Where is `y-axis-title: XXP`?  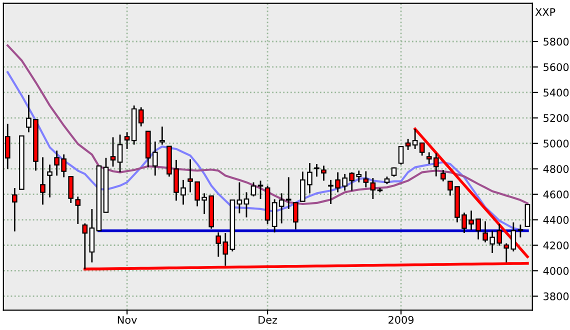
y-axis-title: XXP is located at coordinates (545, 12).